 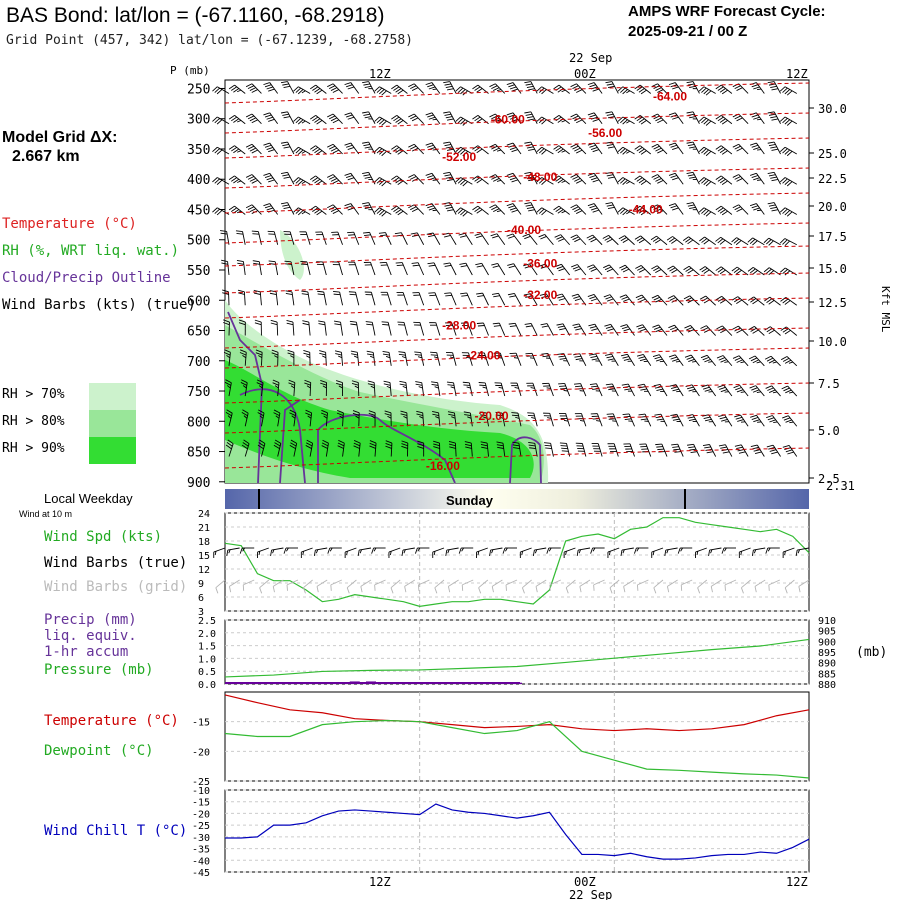 I want to click on wind-speed-tick: 24, so click(x=204, y=514).